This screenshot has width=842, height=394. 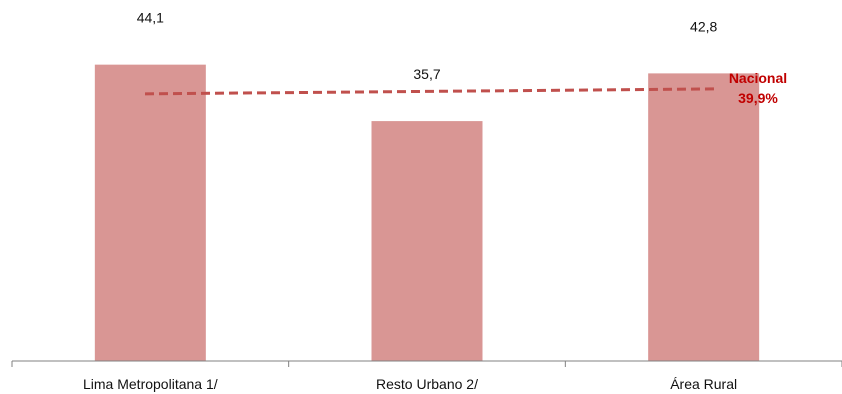 What do you see at coordinates (758, 98) in the screenshot?
I see `reference-line-value: 39,9%` at bounding box center [758, 98].